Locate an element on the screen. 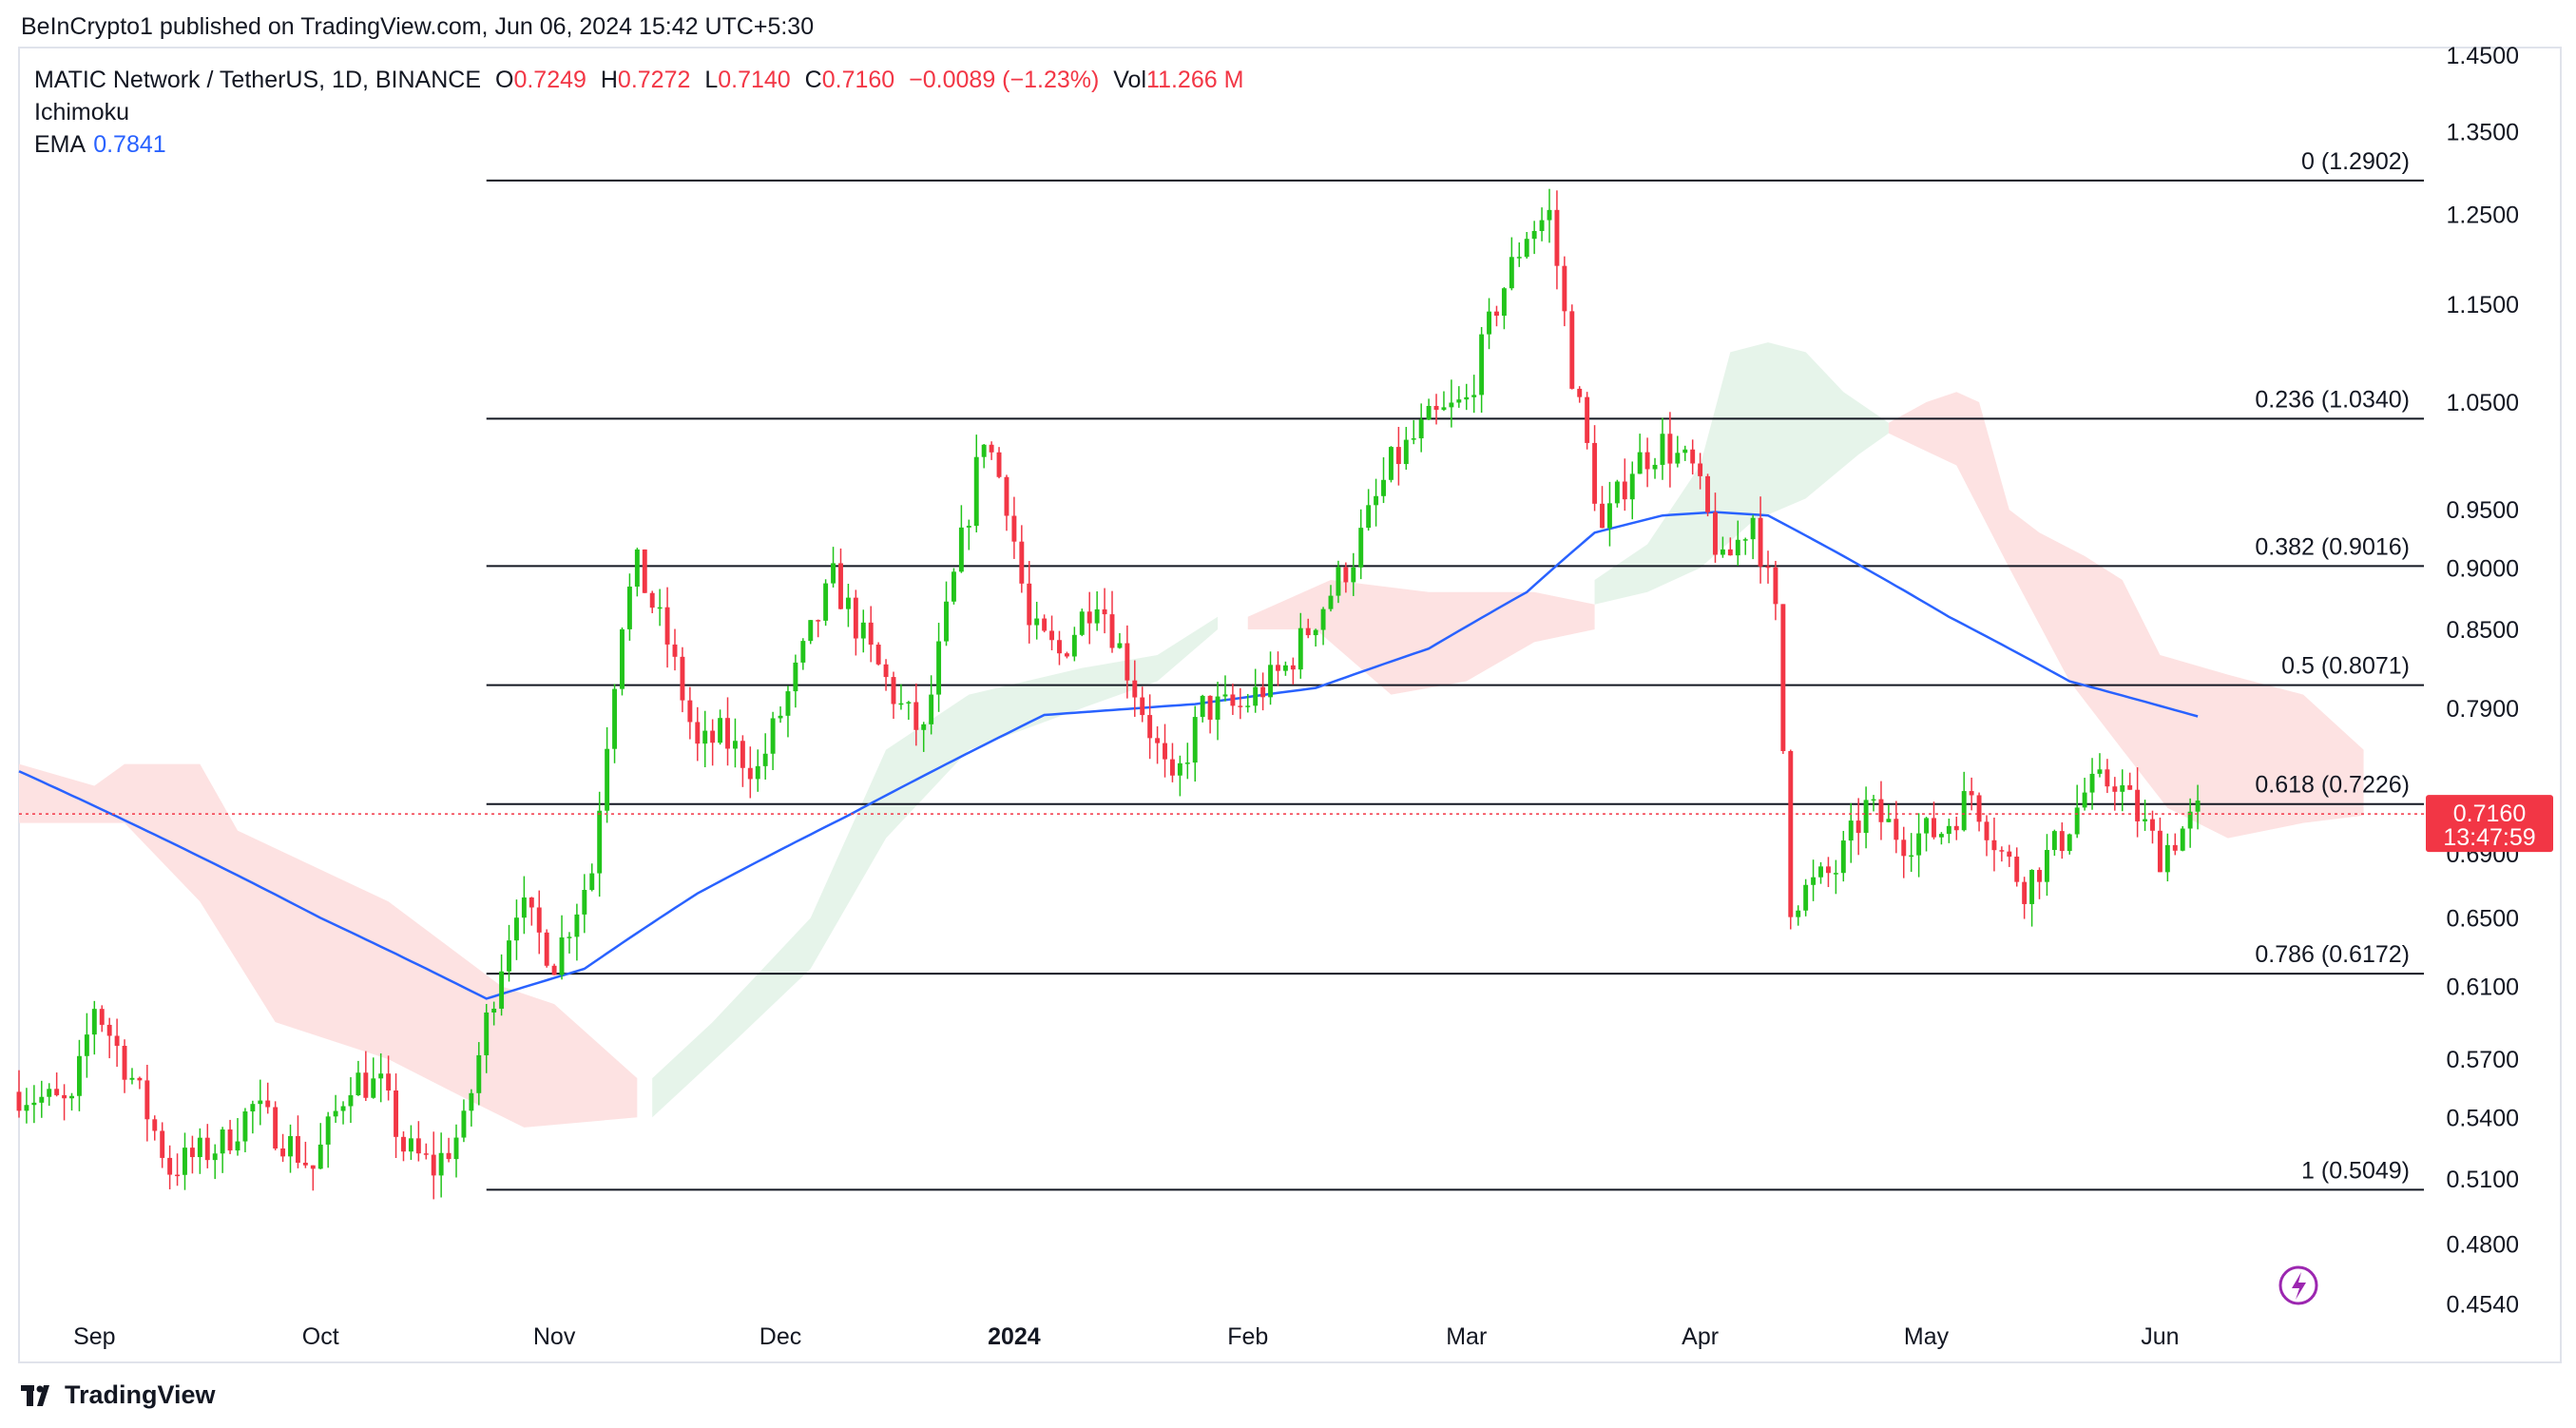  fib-level-label: 1 (0.5049) is located at coordinates (2355, 1170).